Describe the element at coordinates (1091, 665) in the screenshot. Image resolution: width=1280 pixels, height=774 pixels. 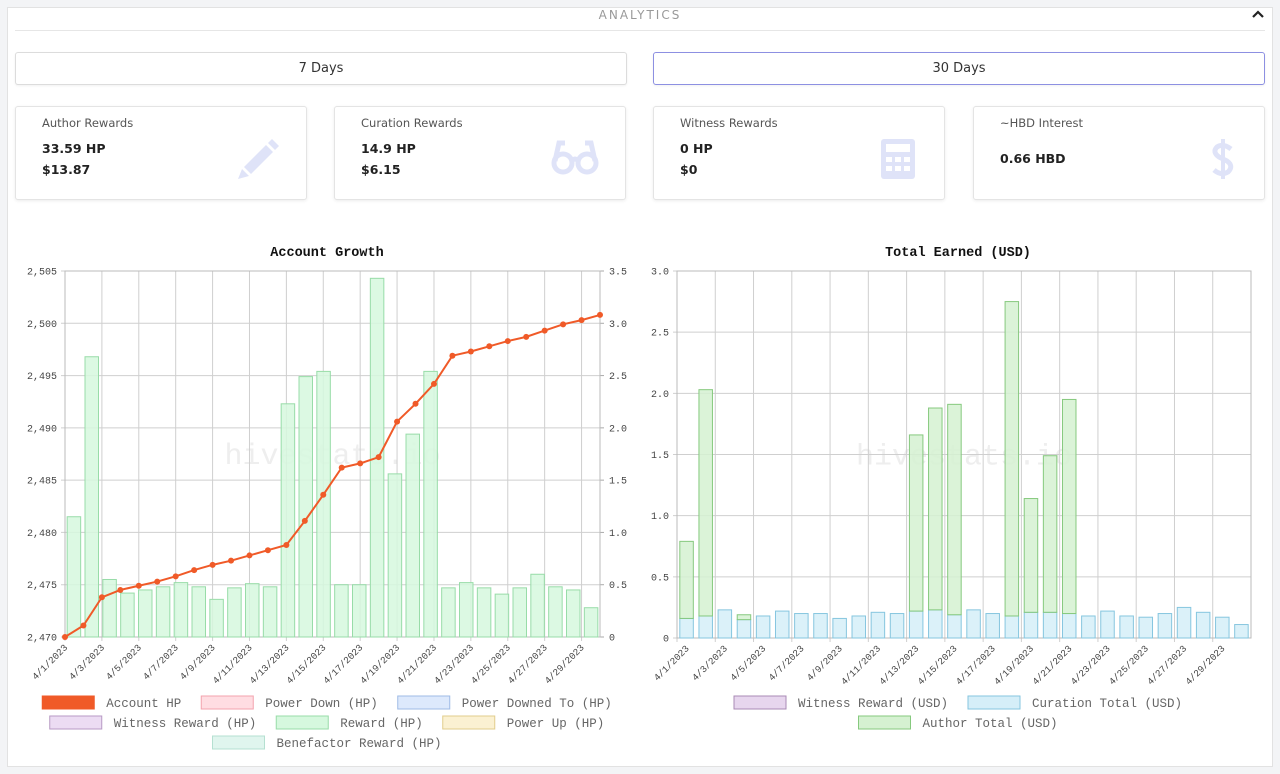
I see `x-tick-label: 4/23/2023` at that location.